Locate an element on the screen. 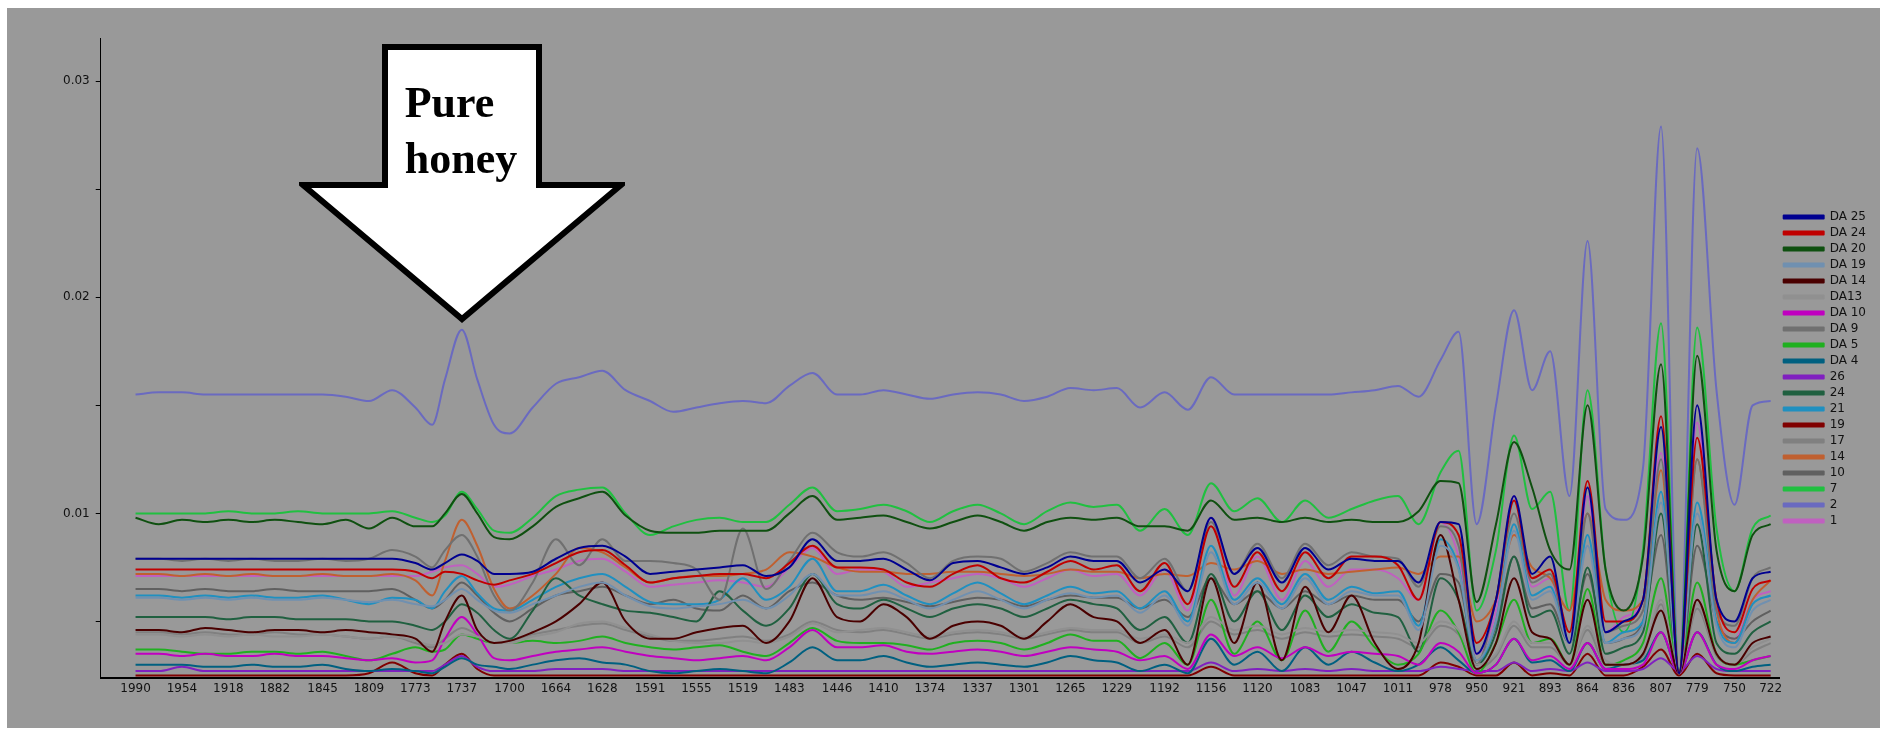 This screenshot has width=1887, height=735. legend-label: 19 is located at coordinates (1837, 424).